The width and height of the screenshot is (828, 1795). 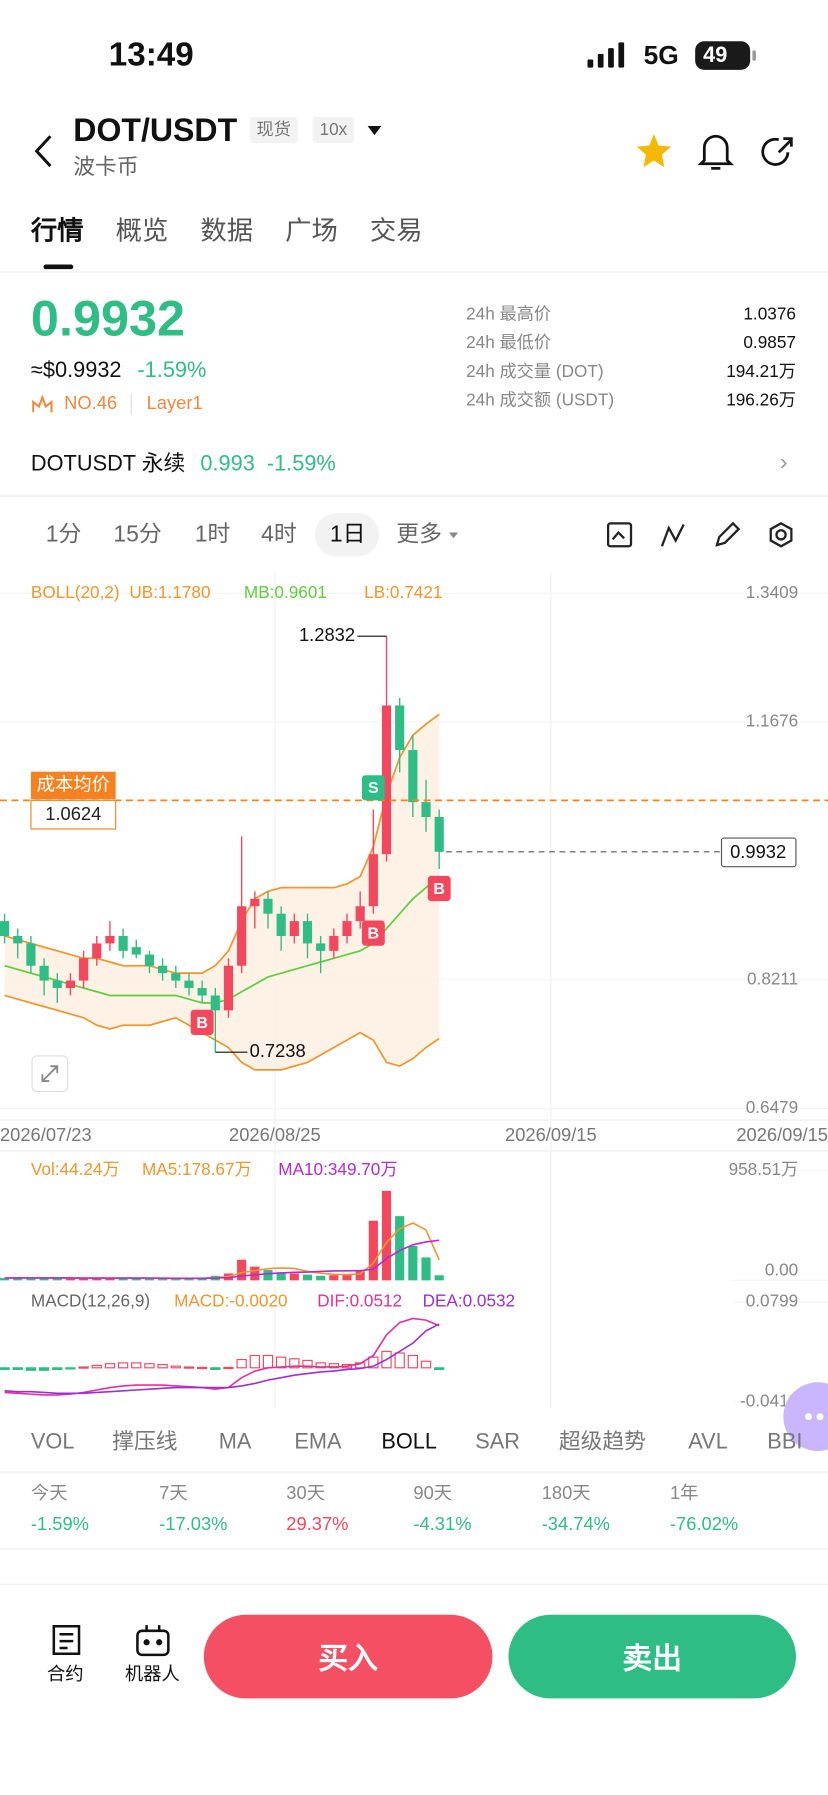 I want to click on y-tick-label: 1.1676, so click(x=772, y=721).